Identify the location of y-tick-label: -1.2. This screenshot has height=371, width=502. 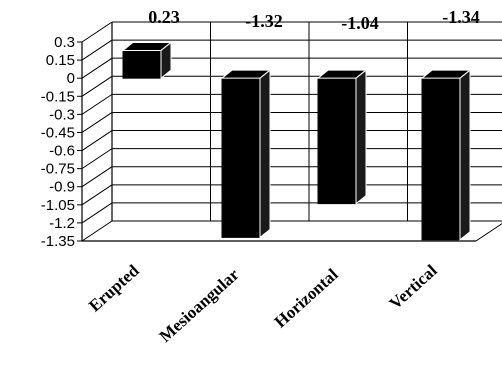
(62, 223).